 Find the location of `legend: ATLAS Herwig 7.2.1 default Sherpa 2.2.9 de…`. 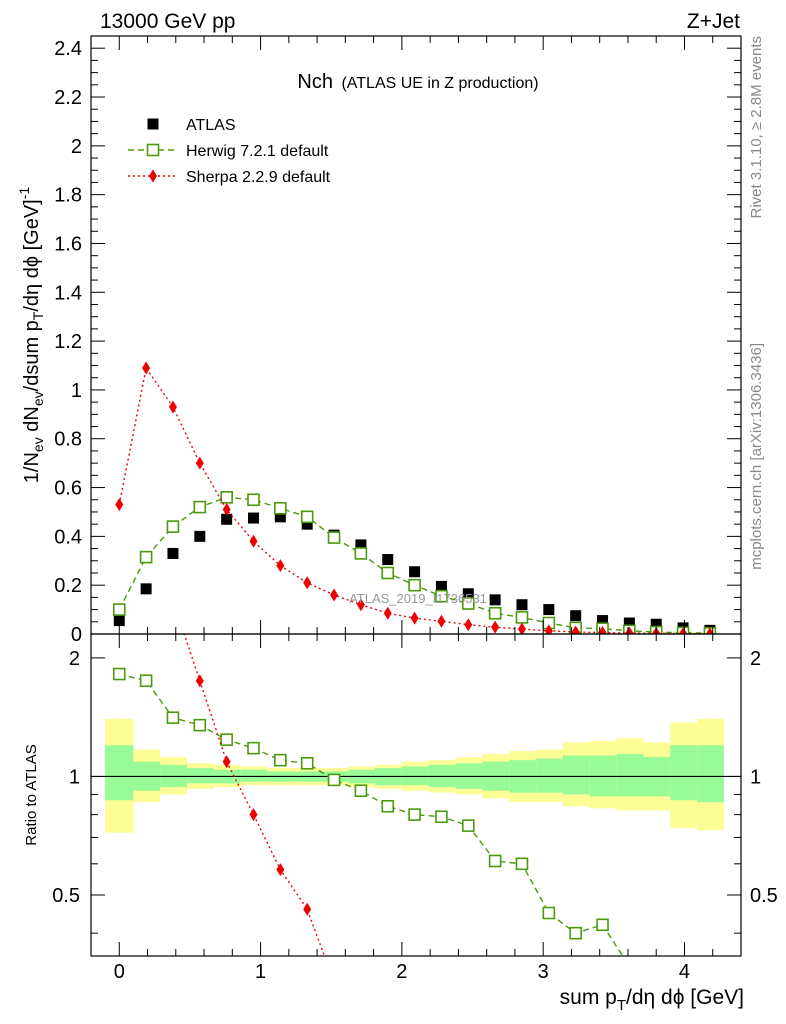

legend: ATLAS Herwig 7.2.1 default Sherpa 2.2.9 de… is located at coordinates (229, 151).